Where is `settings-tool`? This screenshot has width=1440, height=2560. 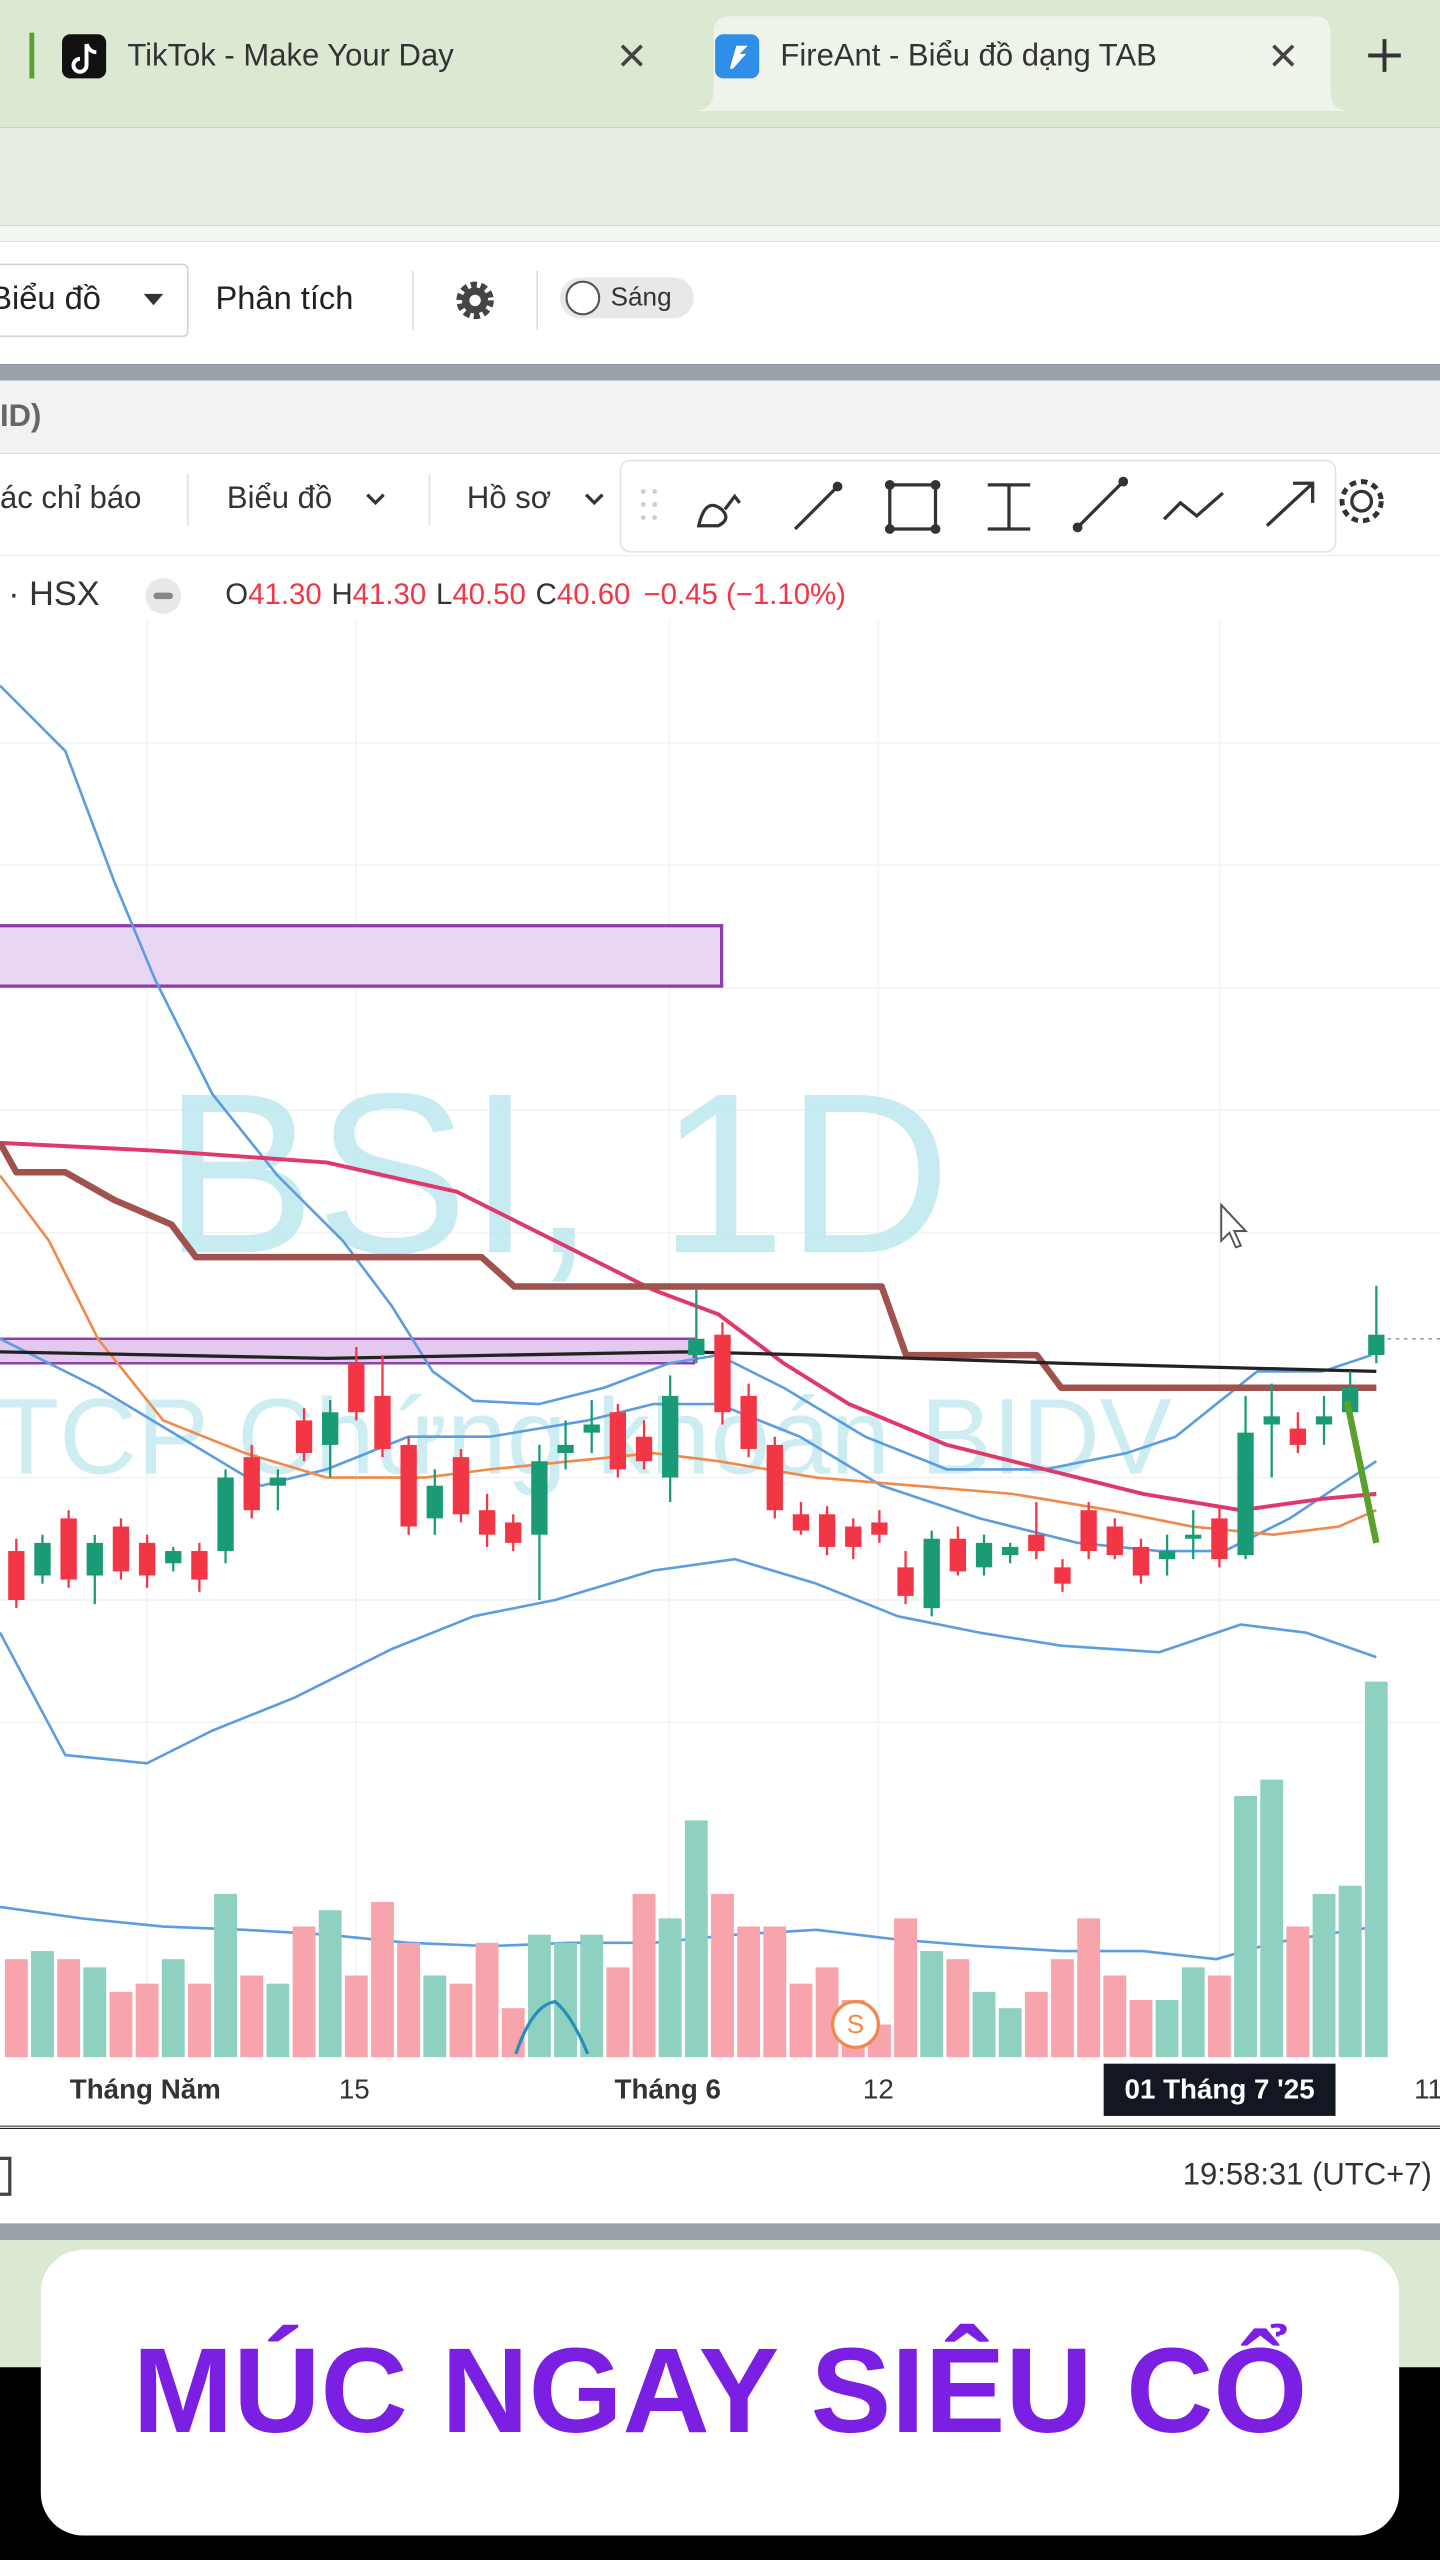 settings-tool is located at coordinates (1362, 501).